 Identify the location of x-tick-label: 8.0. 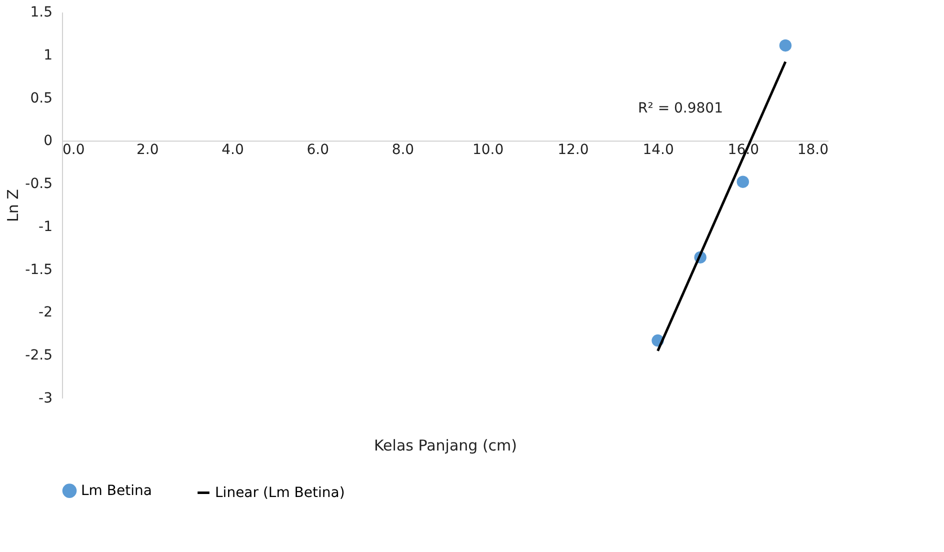
(403, 150).